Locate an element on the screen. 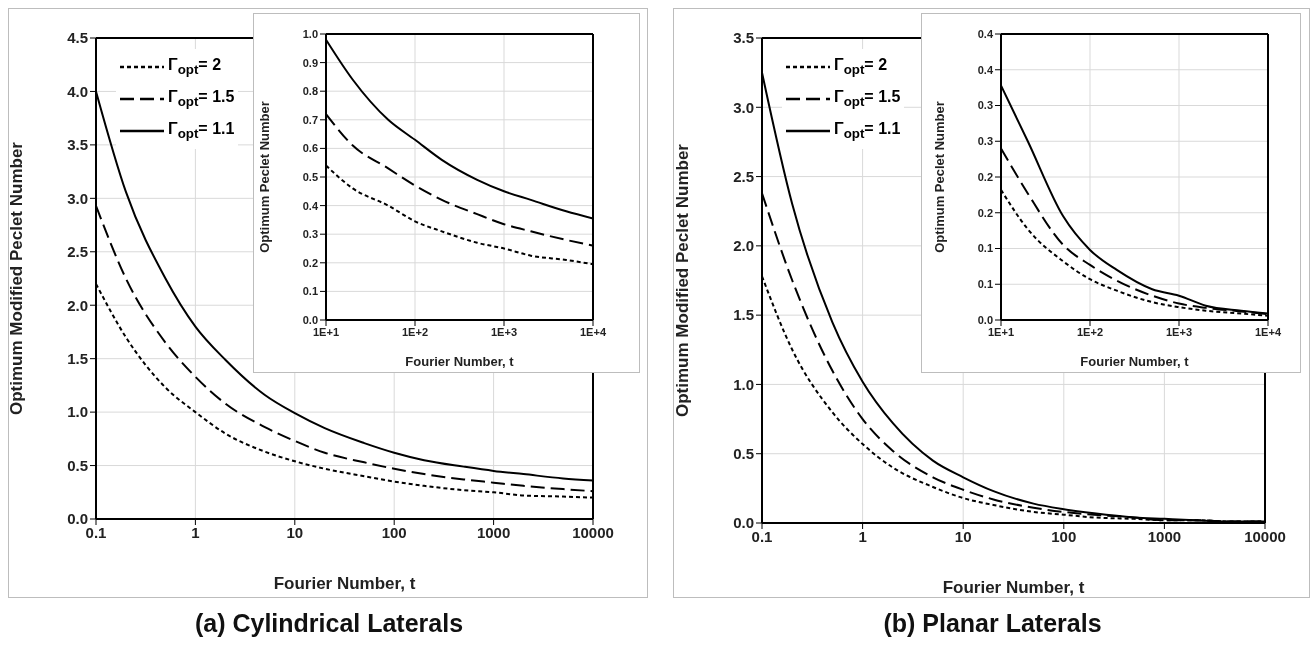  y-tick-label: 0.6 is located at coordinates (310, 148).